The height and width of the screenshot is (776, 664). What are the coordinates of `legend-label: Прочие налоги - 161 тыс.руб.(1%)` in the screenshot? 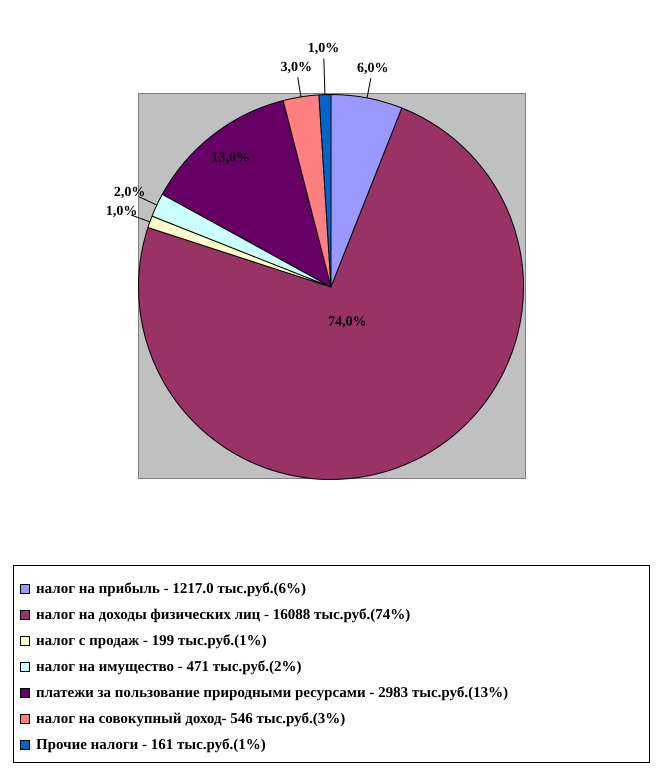 It's located at (151, 745).